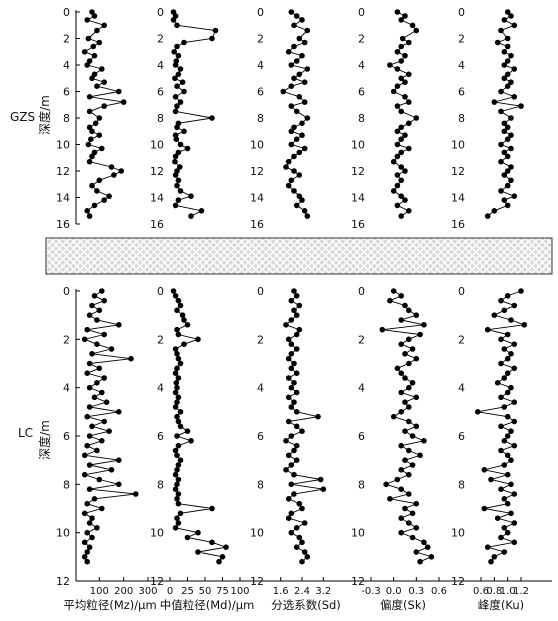  Describe the element at coordinates (260, 388) in the screenshot. I see `col-tick-label-lc-sd-4: 4` at that location.